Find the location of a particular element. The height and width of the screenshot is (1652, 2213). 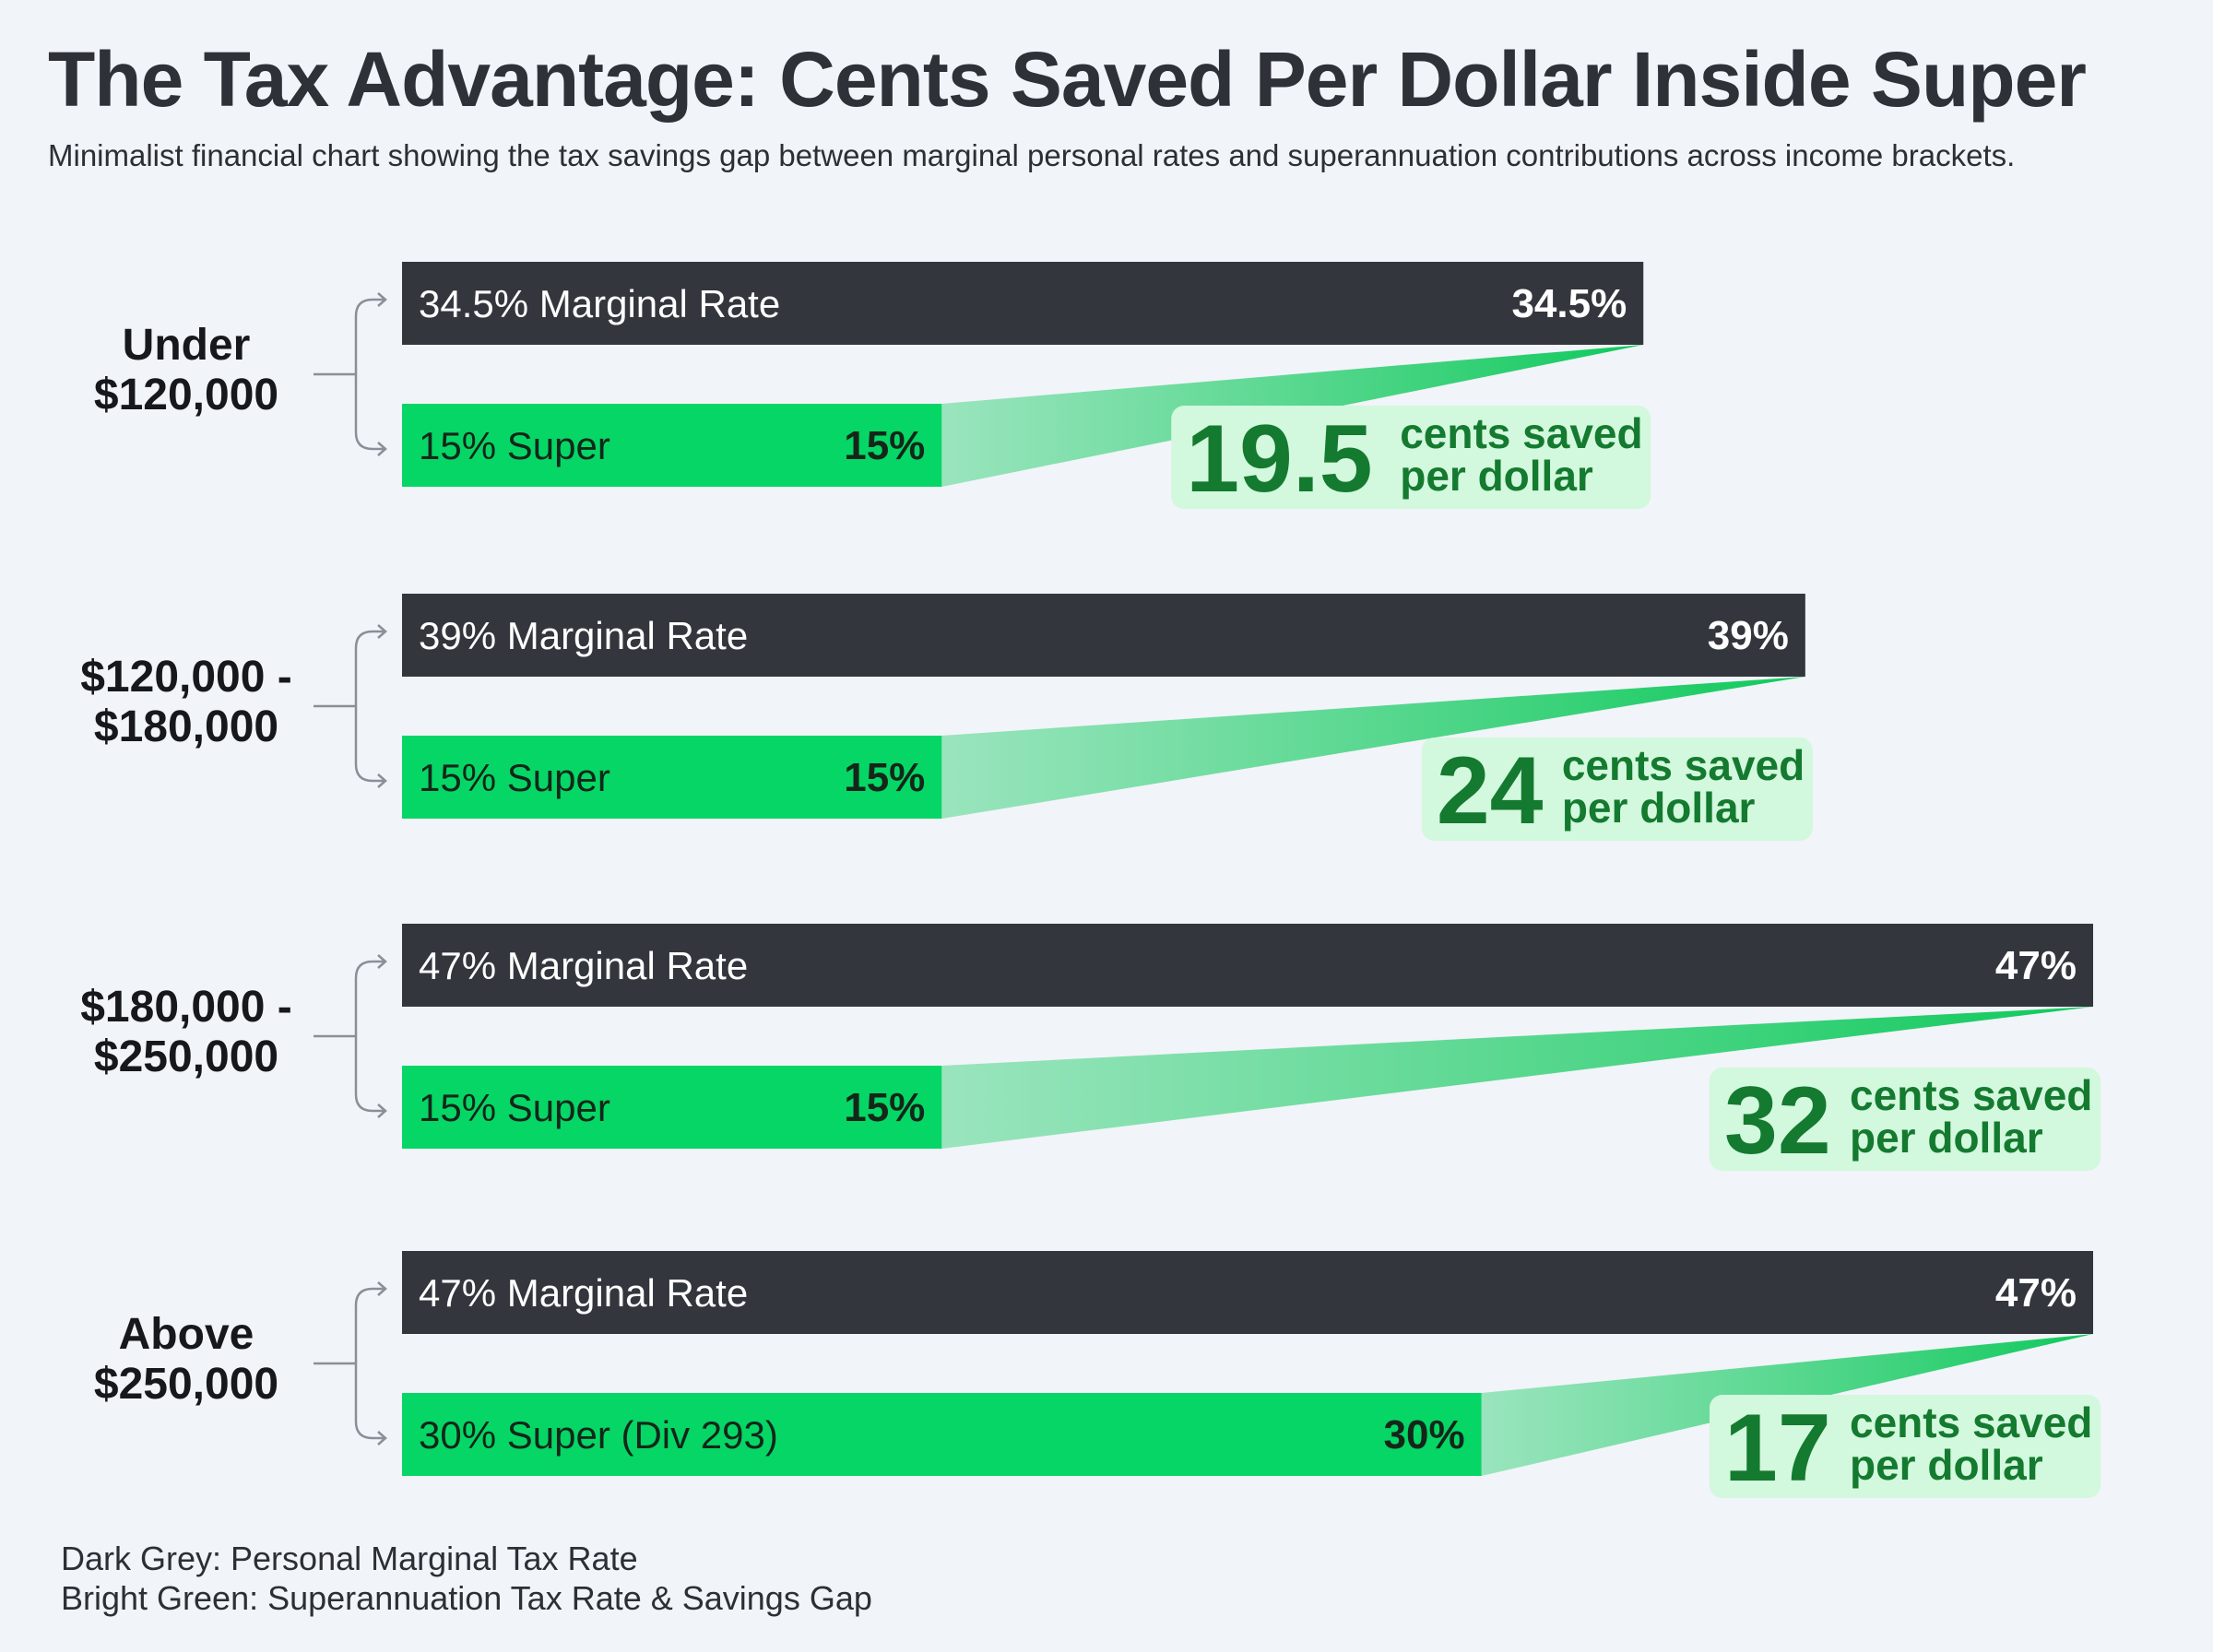

category-label: $120,000 -$180,000 is located at coordinates (186, 702).